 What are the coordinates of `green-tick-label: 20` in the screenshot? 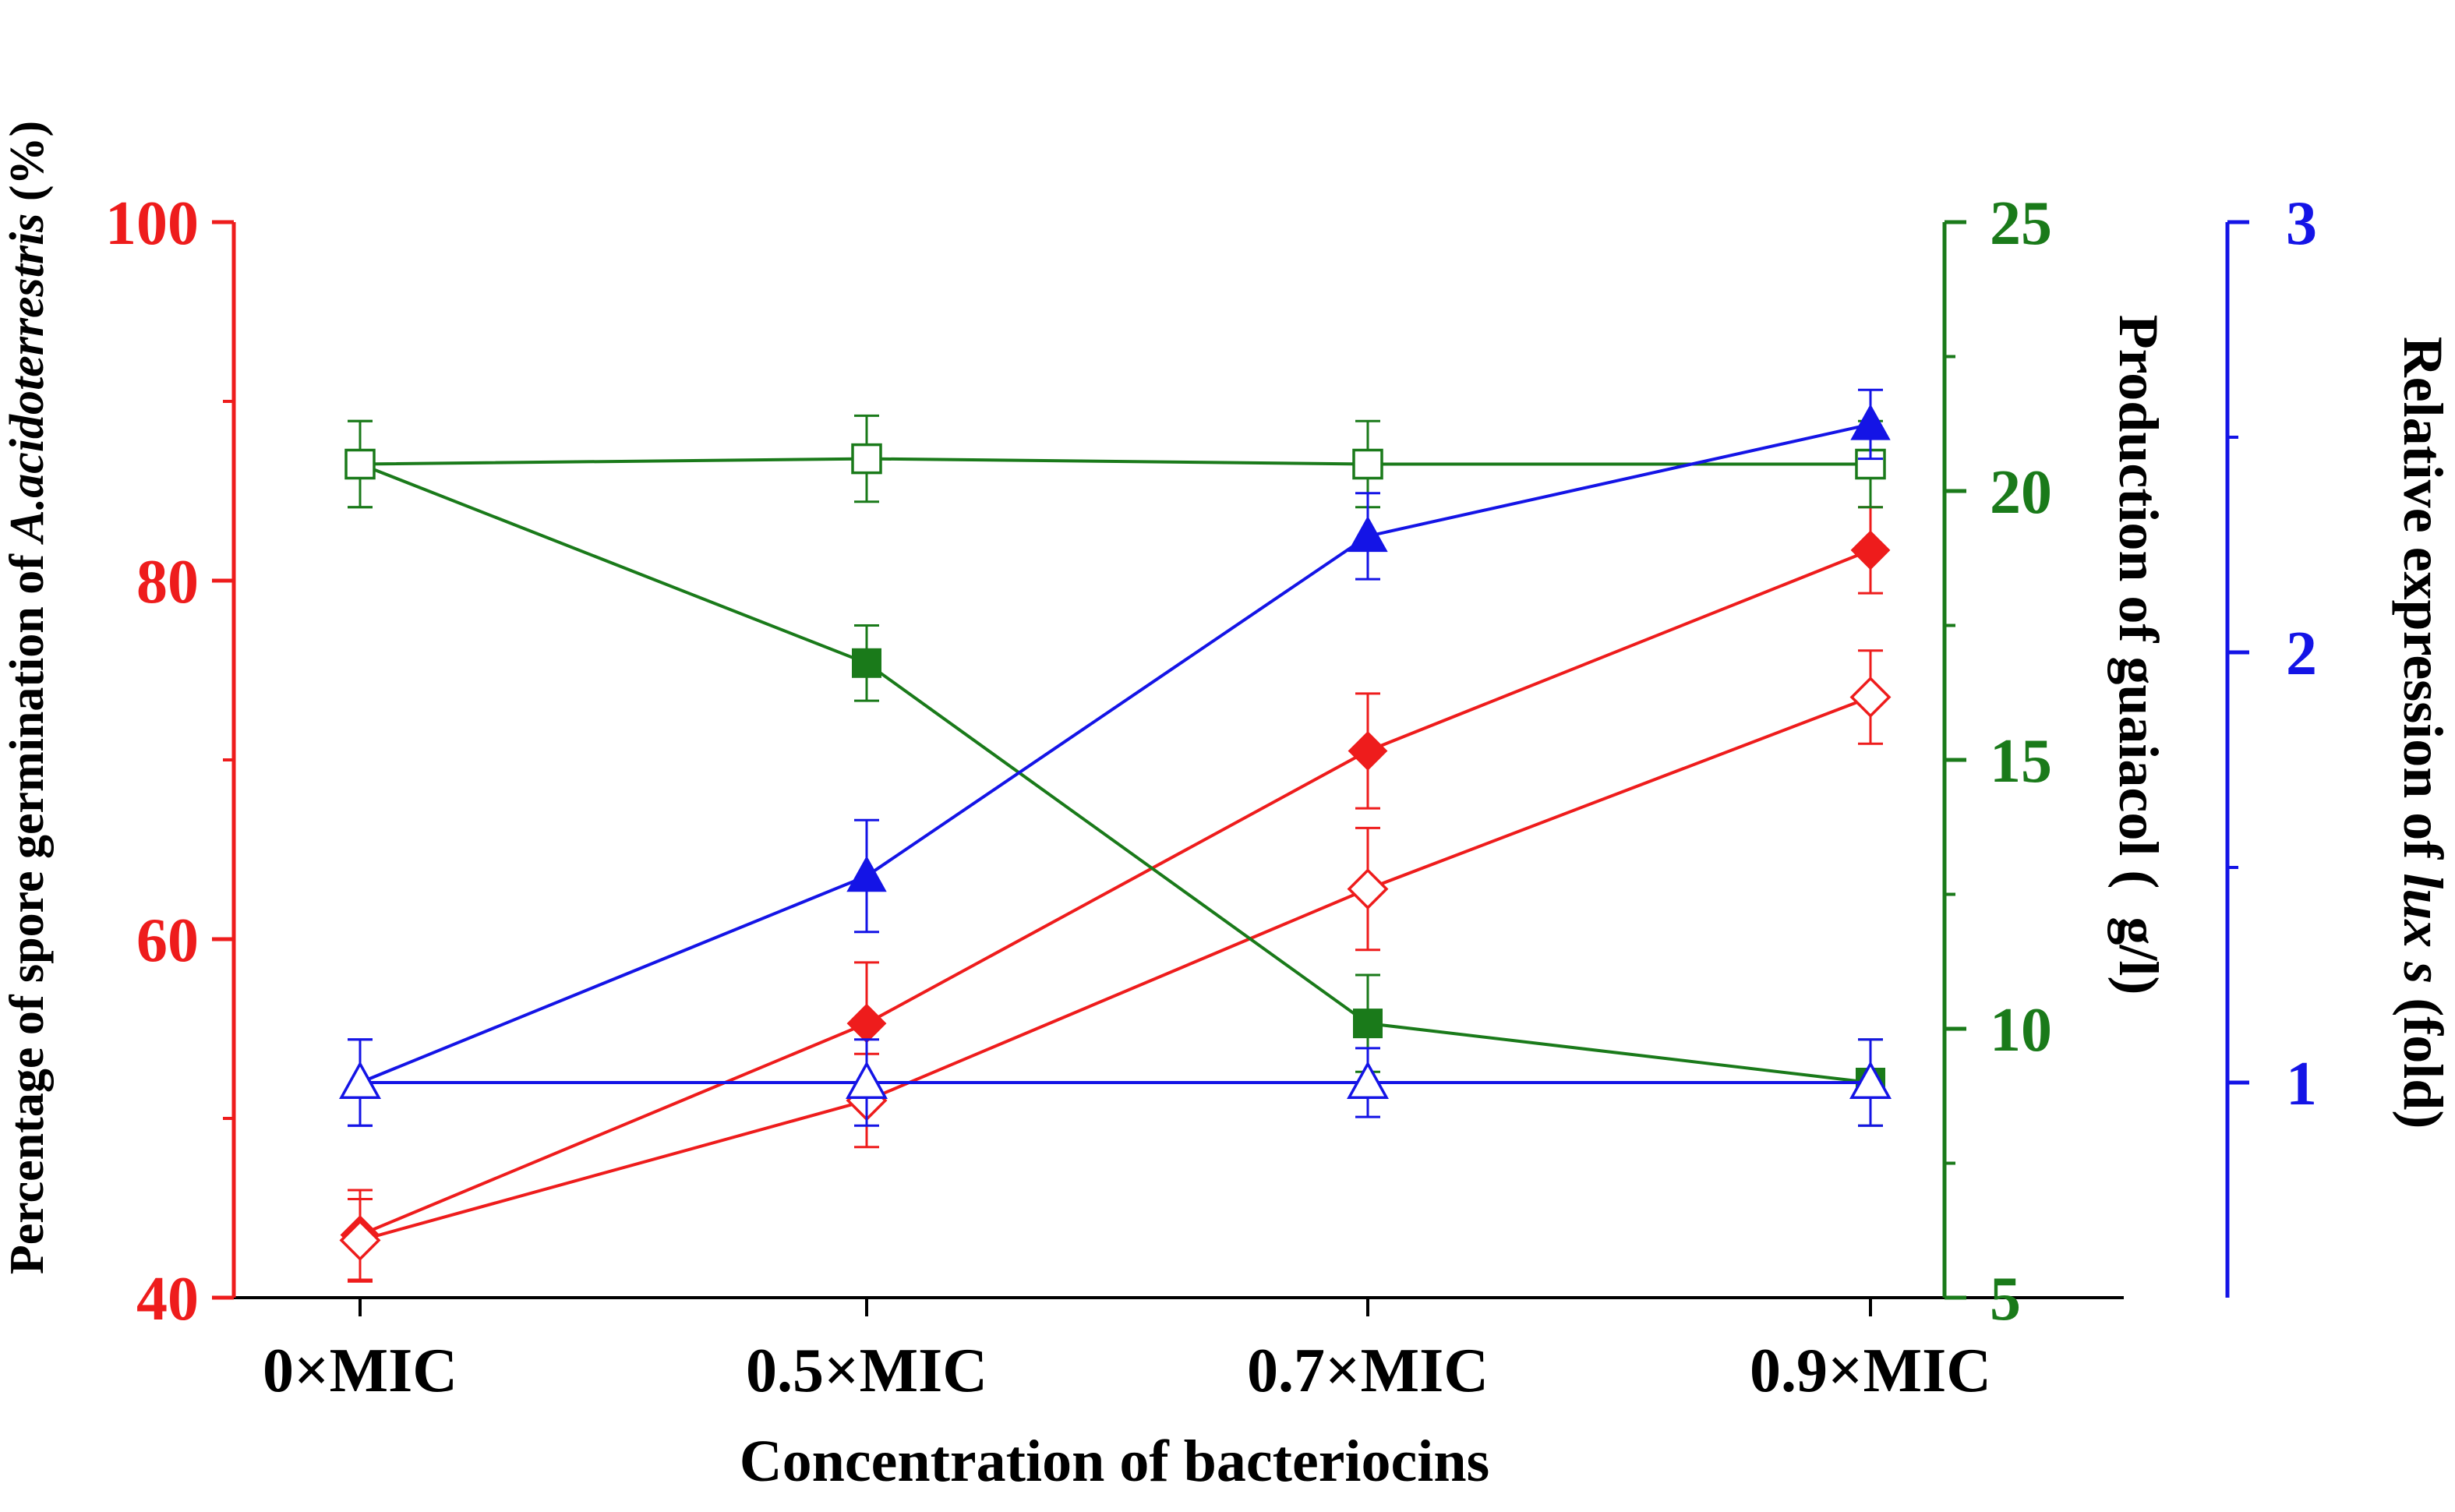 It's located at (2021, 492).